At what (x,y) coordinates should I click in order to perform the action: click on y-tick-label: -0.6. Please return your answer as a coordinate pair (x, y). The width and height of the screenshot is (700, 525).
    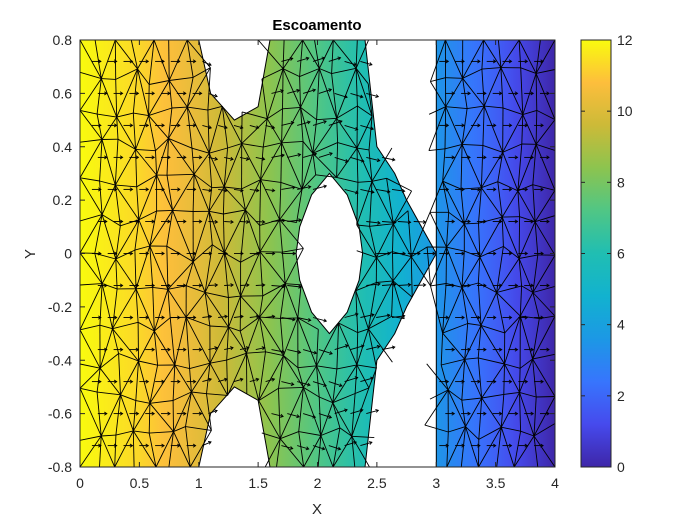
    Looking at the image, I should click on (60, 414).